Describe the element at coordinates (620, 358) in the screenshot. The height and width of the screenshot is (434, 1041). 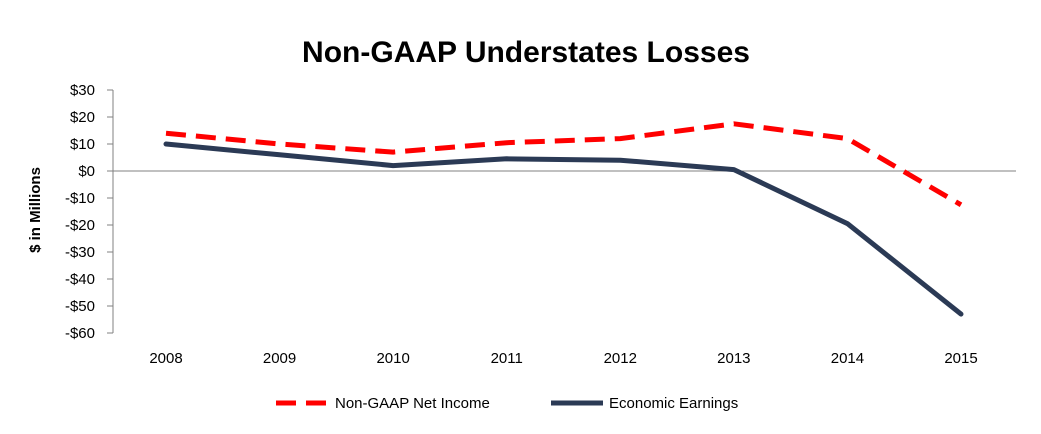
I see `x-tick-label: 2012` at that location.